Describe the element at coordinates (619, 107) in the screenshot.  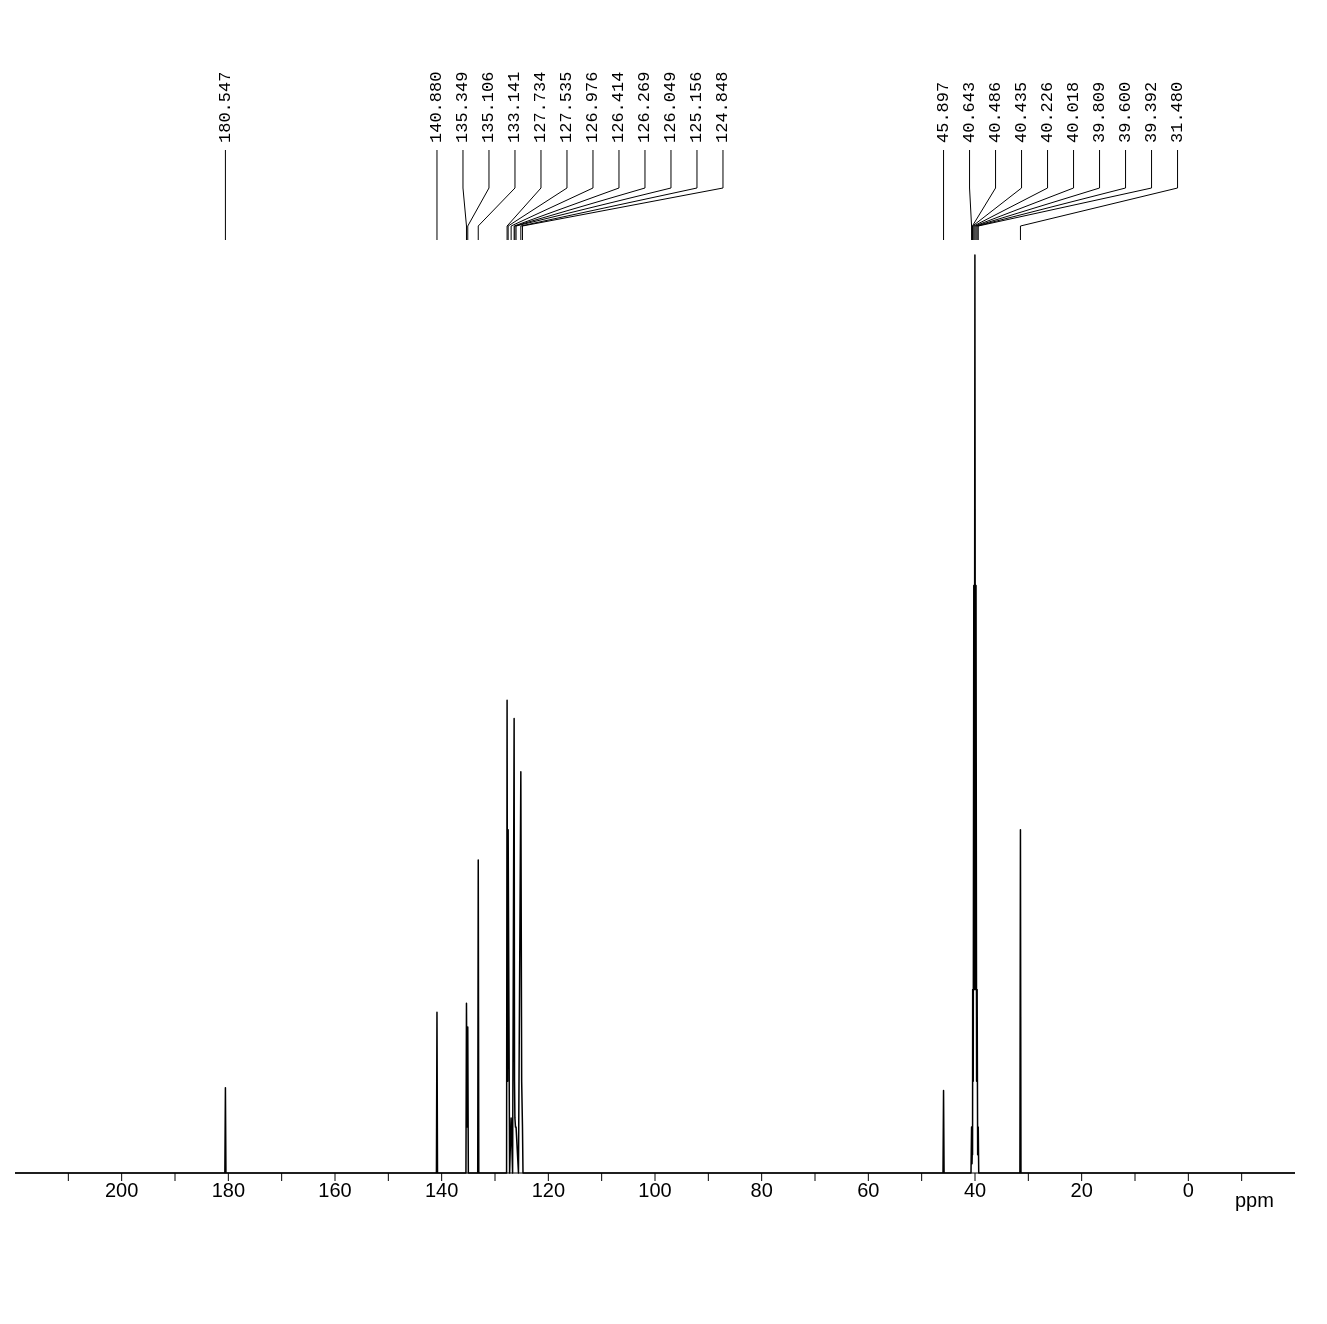
I see `annotation: 126.414` at that location.